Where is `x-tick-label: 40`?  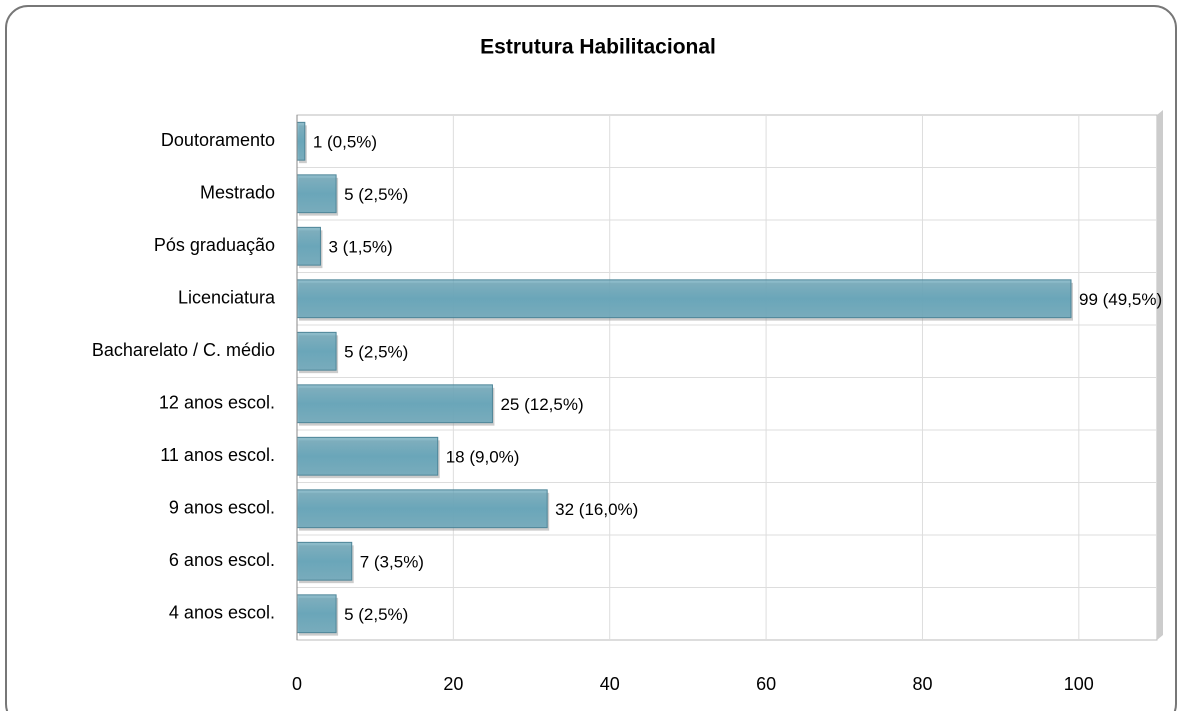
x-tick-label: 40 is located at coordinates (610, 684).